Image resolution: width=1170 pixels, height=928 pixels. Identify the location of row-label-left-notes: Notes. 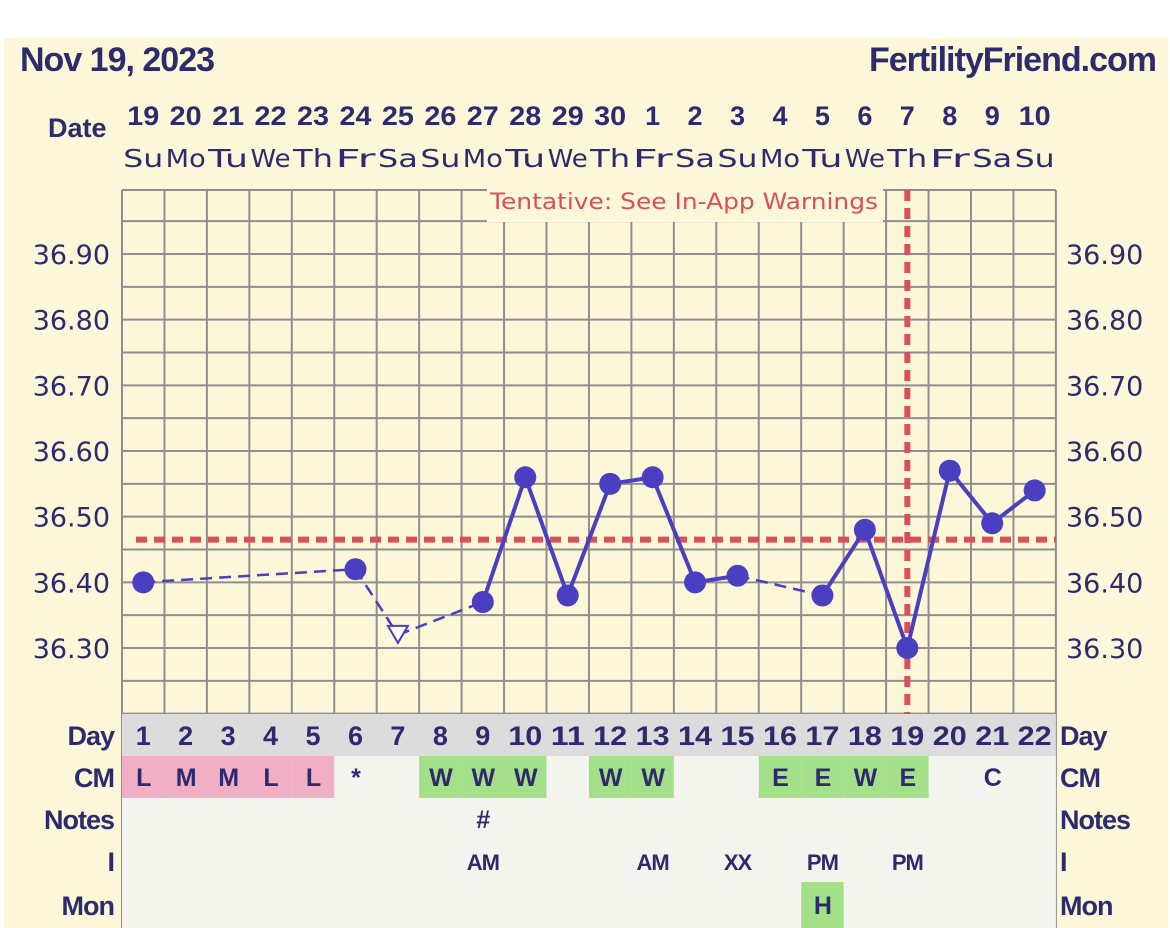
(79, 820).